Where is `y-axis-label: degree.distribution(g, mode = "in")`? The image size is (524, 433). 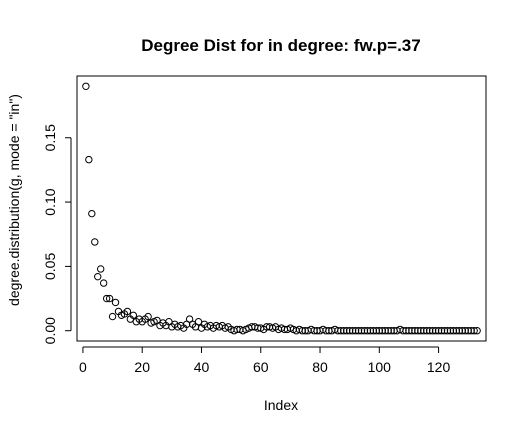 y-axis-label: degree.distribution(g, mode = "in") is located at coordinates (14, 200).